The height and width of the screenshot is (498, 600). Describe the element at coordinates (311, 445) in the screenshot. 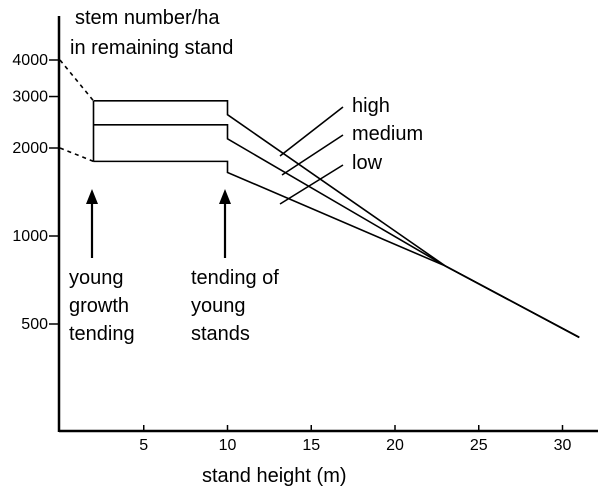

I see `x-tick-label: 15` at that location.